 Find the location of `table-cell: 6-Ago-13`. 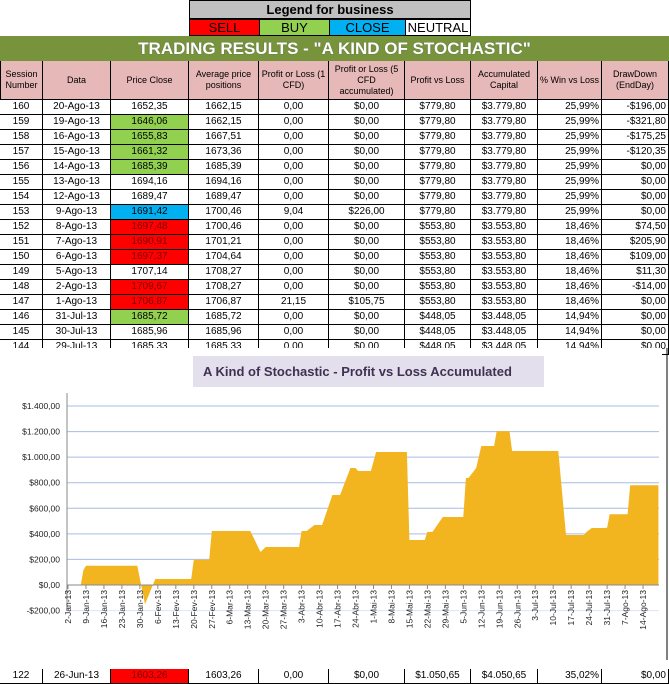

table-cell: 6-Ago-13 is located at coordinates (77, 257).